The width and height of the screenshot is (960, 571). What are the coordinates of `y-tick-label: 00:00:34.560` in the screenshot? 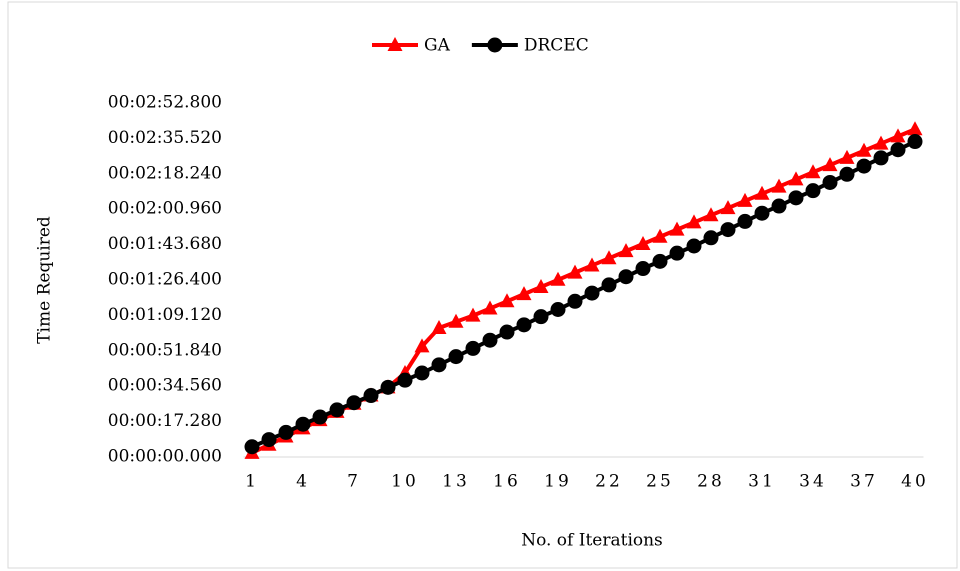 It's located at (165, 386).